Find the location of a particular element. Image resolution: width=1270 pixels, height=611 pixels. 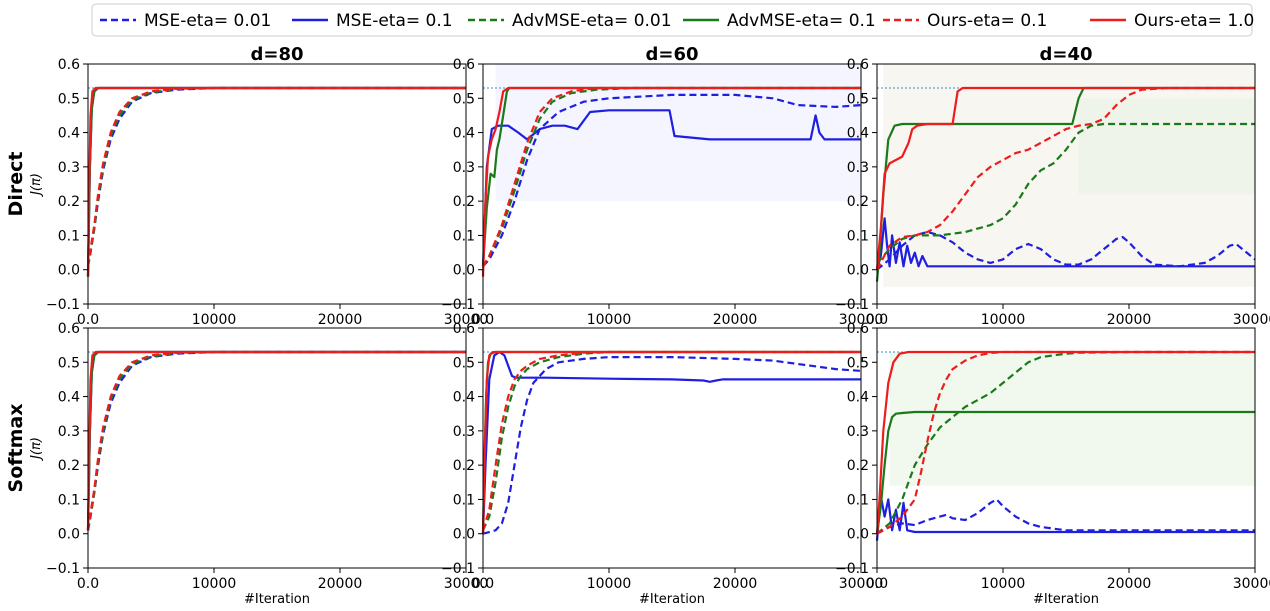

legend-entry: Ours-eta= 1.0 is located at coordinates (1172, 21).